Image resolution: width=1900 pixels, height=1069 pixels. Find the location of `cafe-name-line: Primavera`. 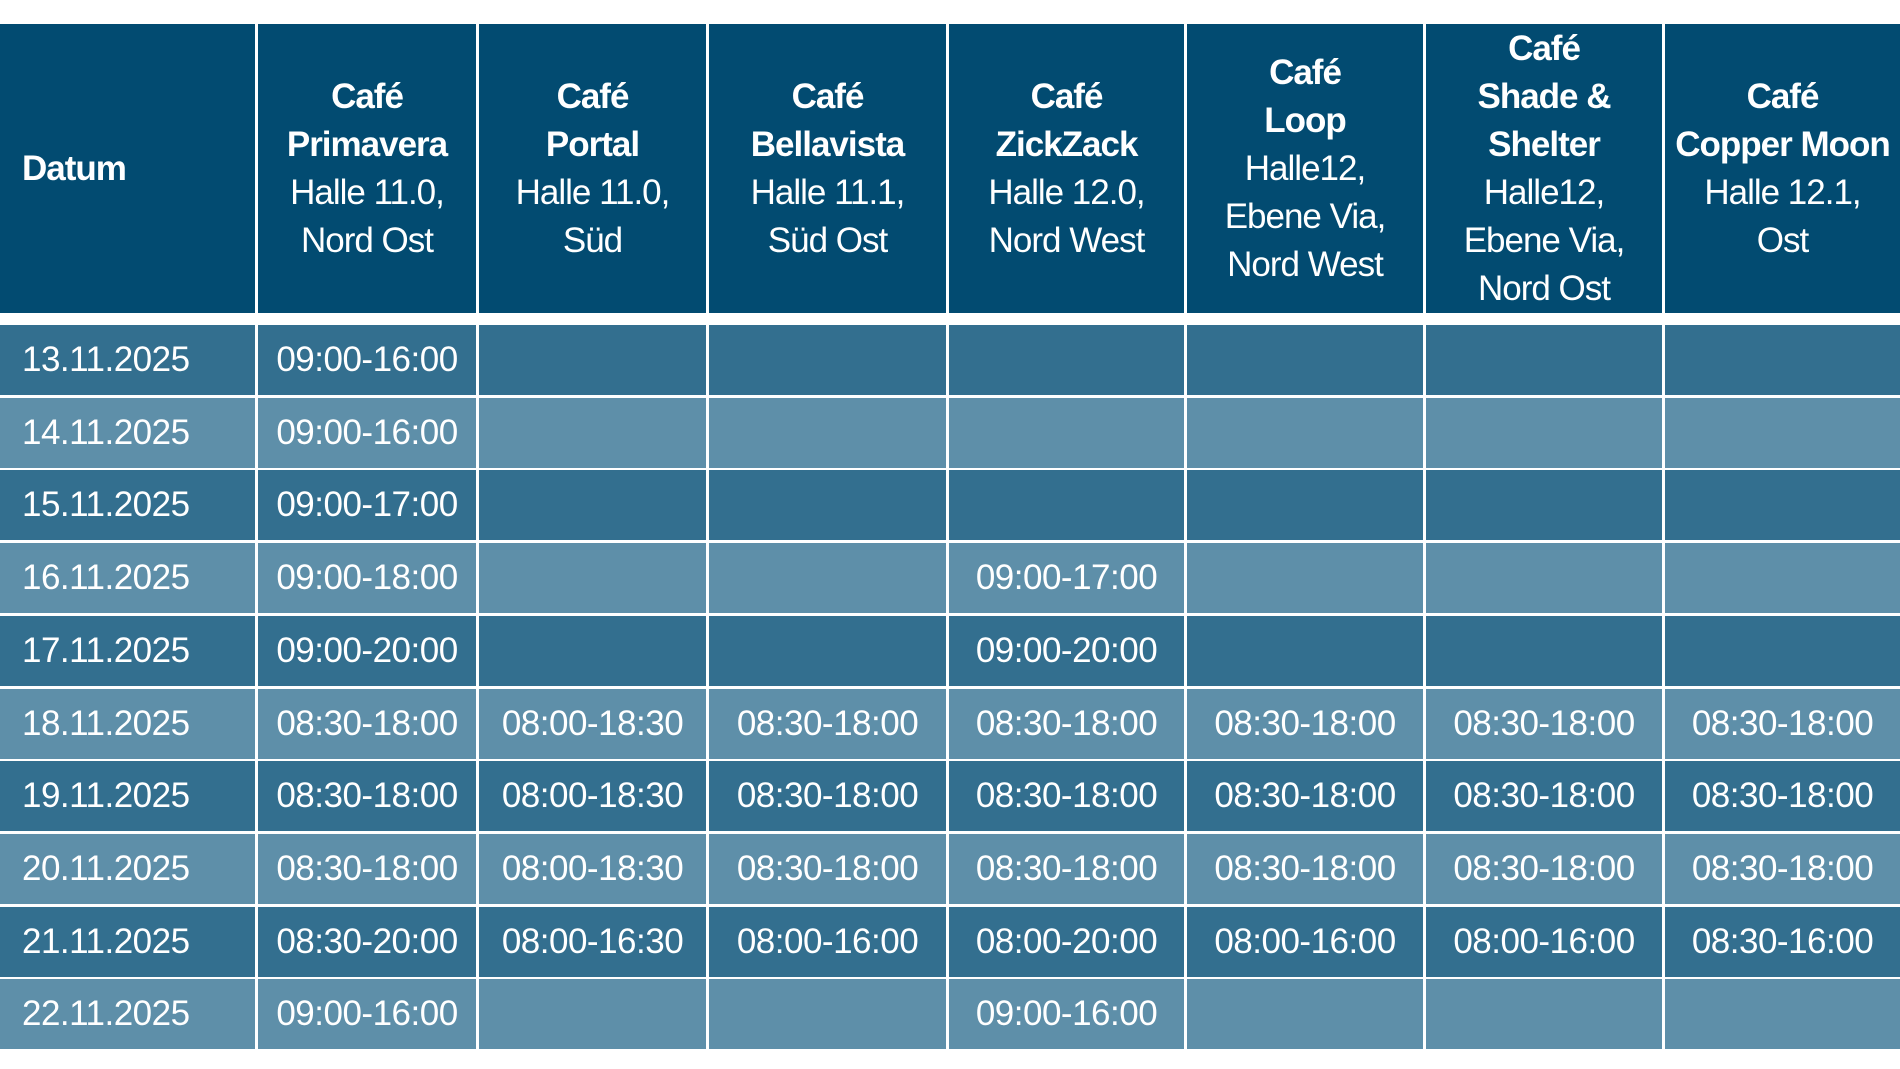

cafe-name-line: Primavera is located at coordinates (367, 144).